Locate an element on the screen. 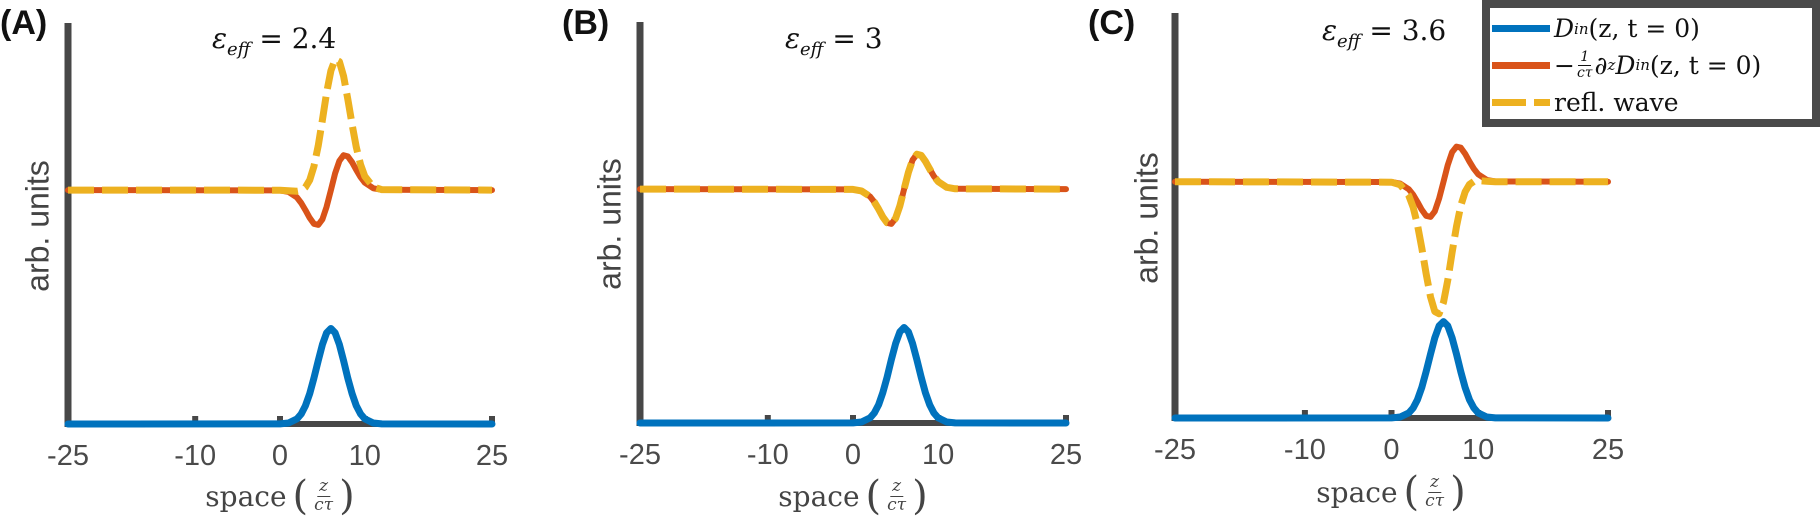 This screenshot has height=527, width=1820. legend-text: 1 is located at coordinates (1585, 57).